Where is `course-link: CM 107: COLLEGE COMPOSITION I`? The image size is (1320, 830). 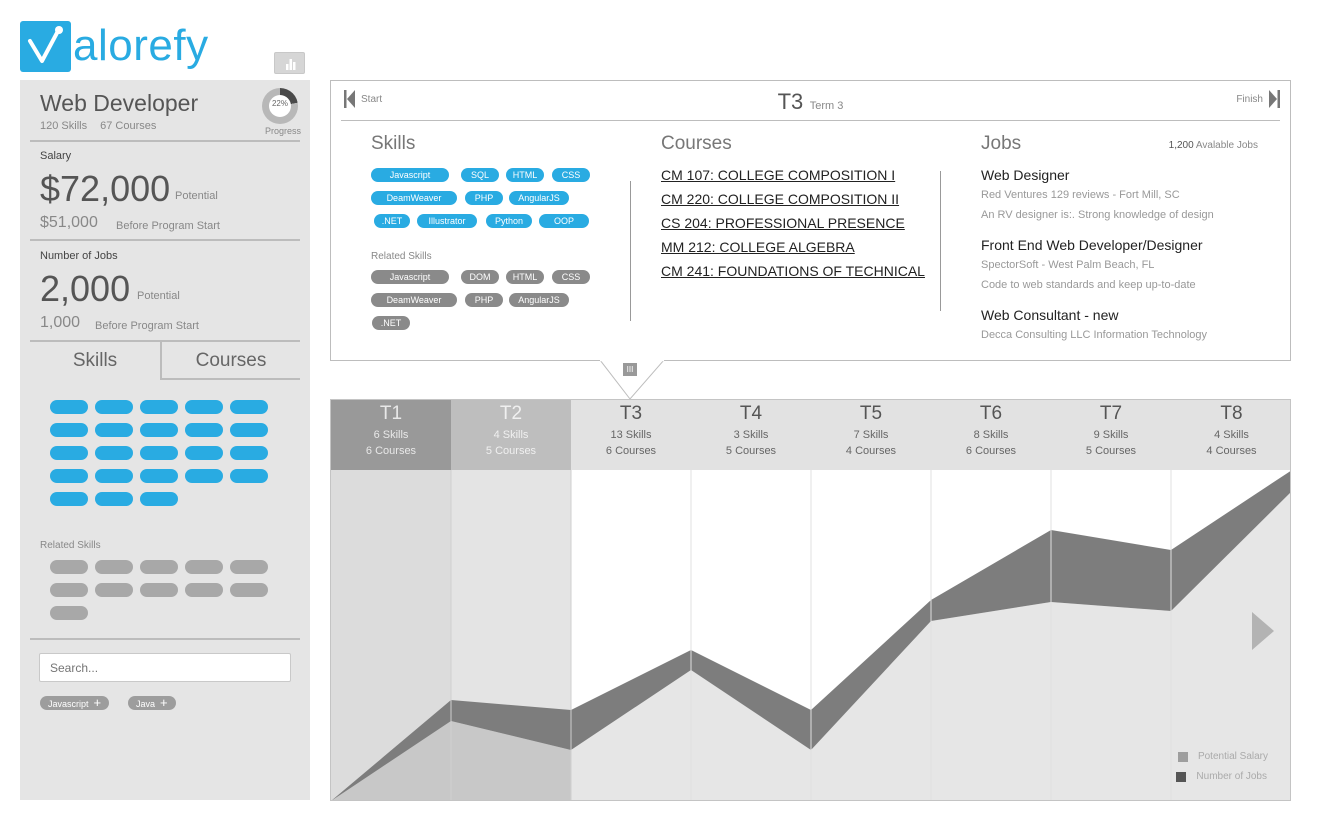
course-link: CM 107: COLLEGE COMPOSITION I is located at coordinates (778, 175).